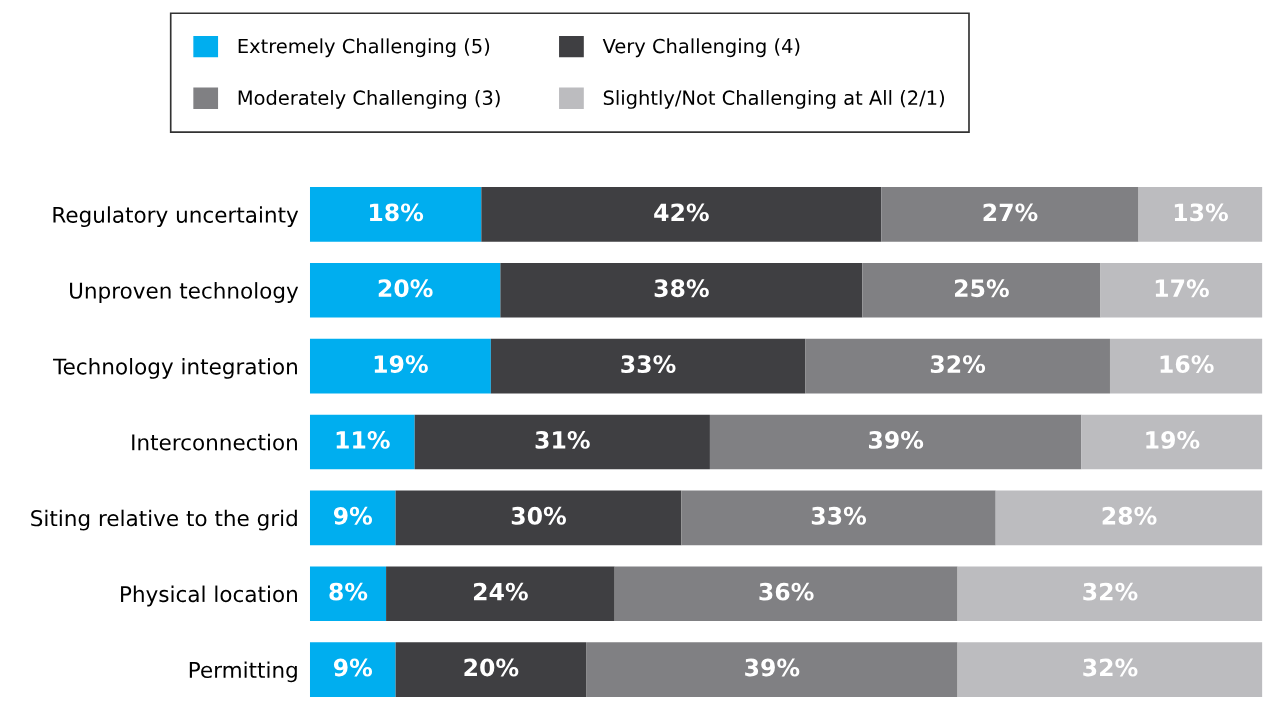 Image resolution: width=1270 pixels, height=706 pixels. Describe the element at coordinates (175, 368) in the screenshot. I see `y-tick-label: Technology integration` at that location.